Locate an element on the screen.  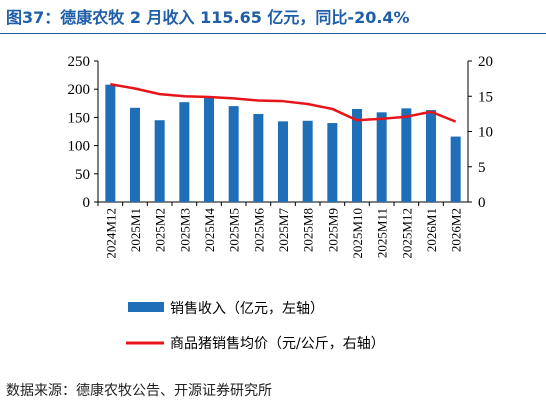
left-tick-label: 200 is located at coordinates (79, 90).